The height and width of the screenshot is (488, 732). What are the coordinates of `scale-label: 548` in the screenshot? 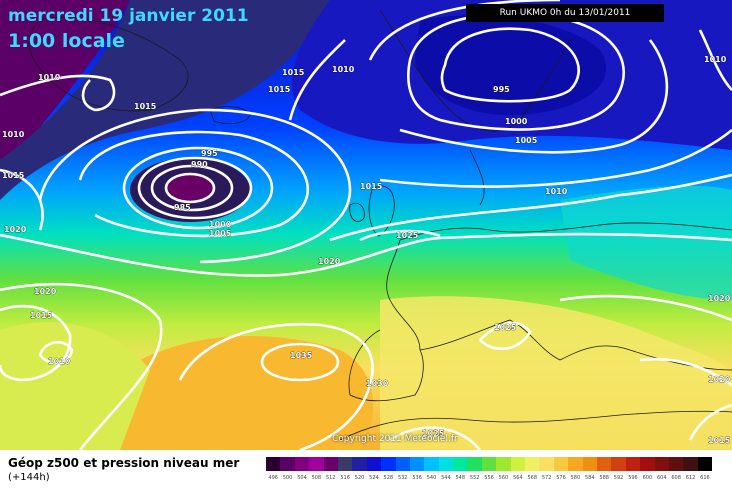 It's located at (460, 478).